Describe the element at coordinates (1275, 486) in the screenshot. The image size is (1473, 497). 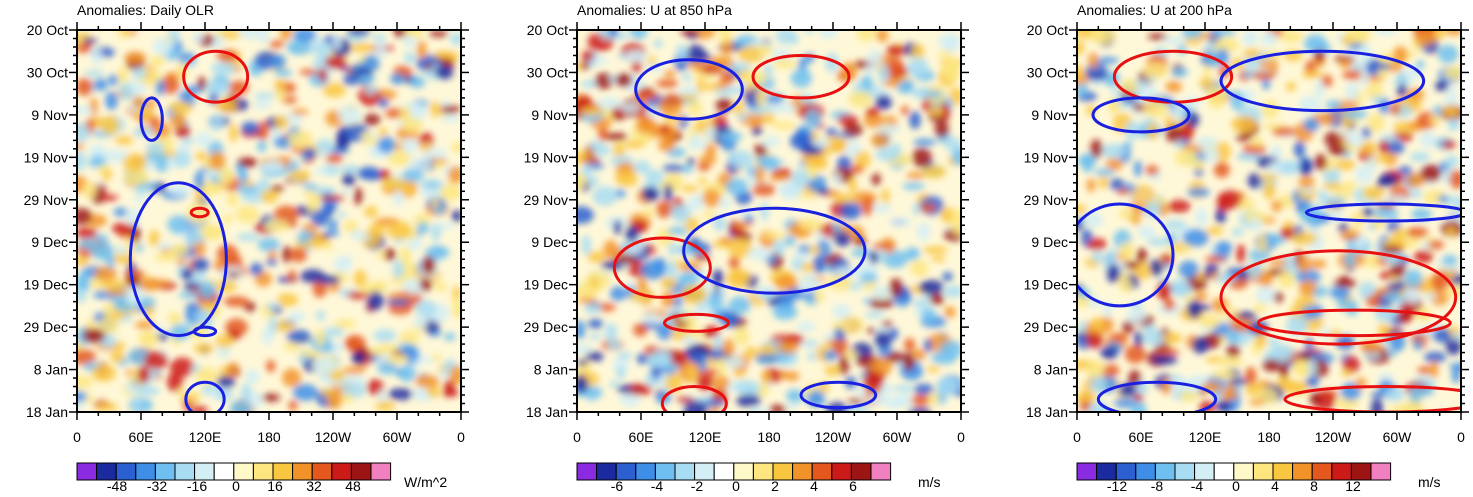
I see `colorbar-tick-label: 4` at that location.